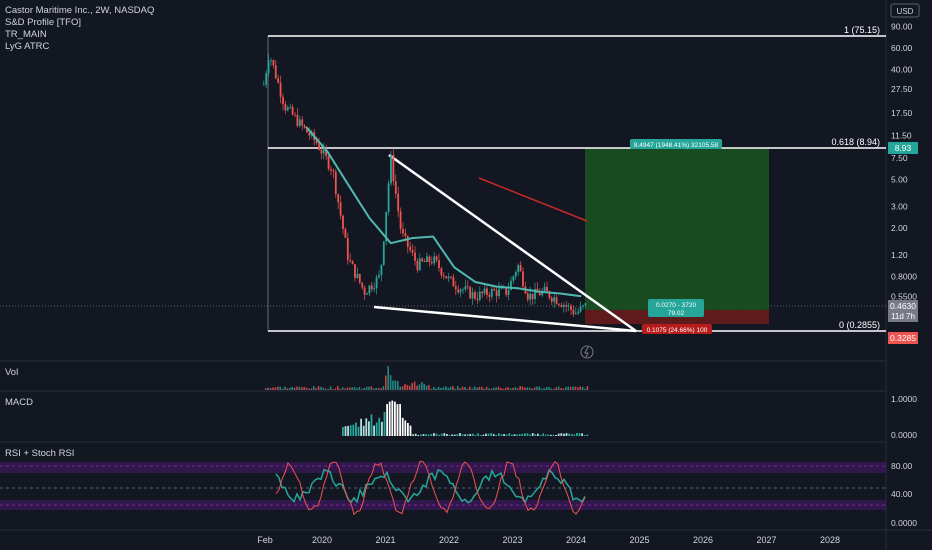 The height and width of the screenshot is (550, 932). Describe the element at coordinates (19, 402) in the screenshot. I see `macd-pane-title: MACD` at that location.